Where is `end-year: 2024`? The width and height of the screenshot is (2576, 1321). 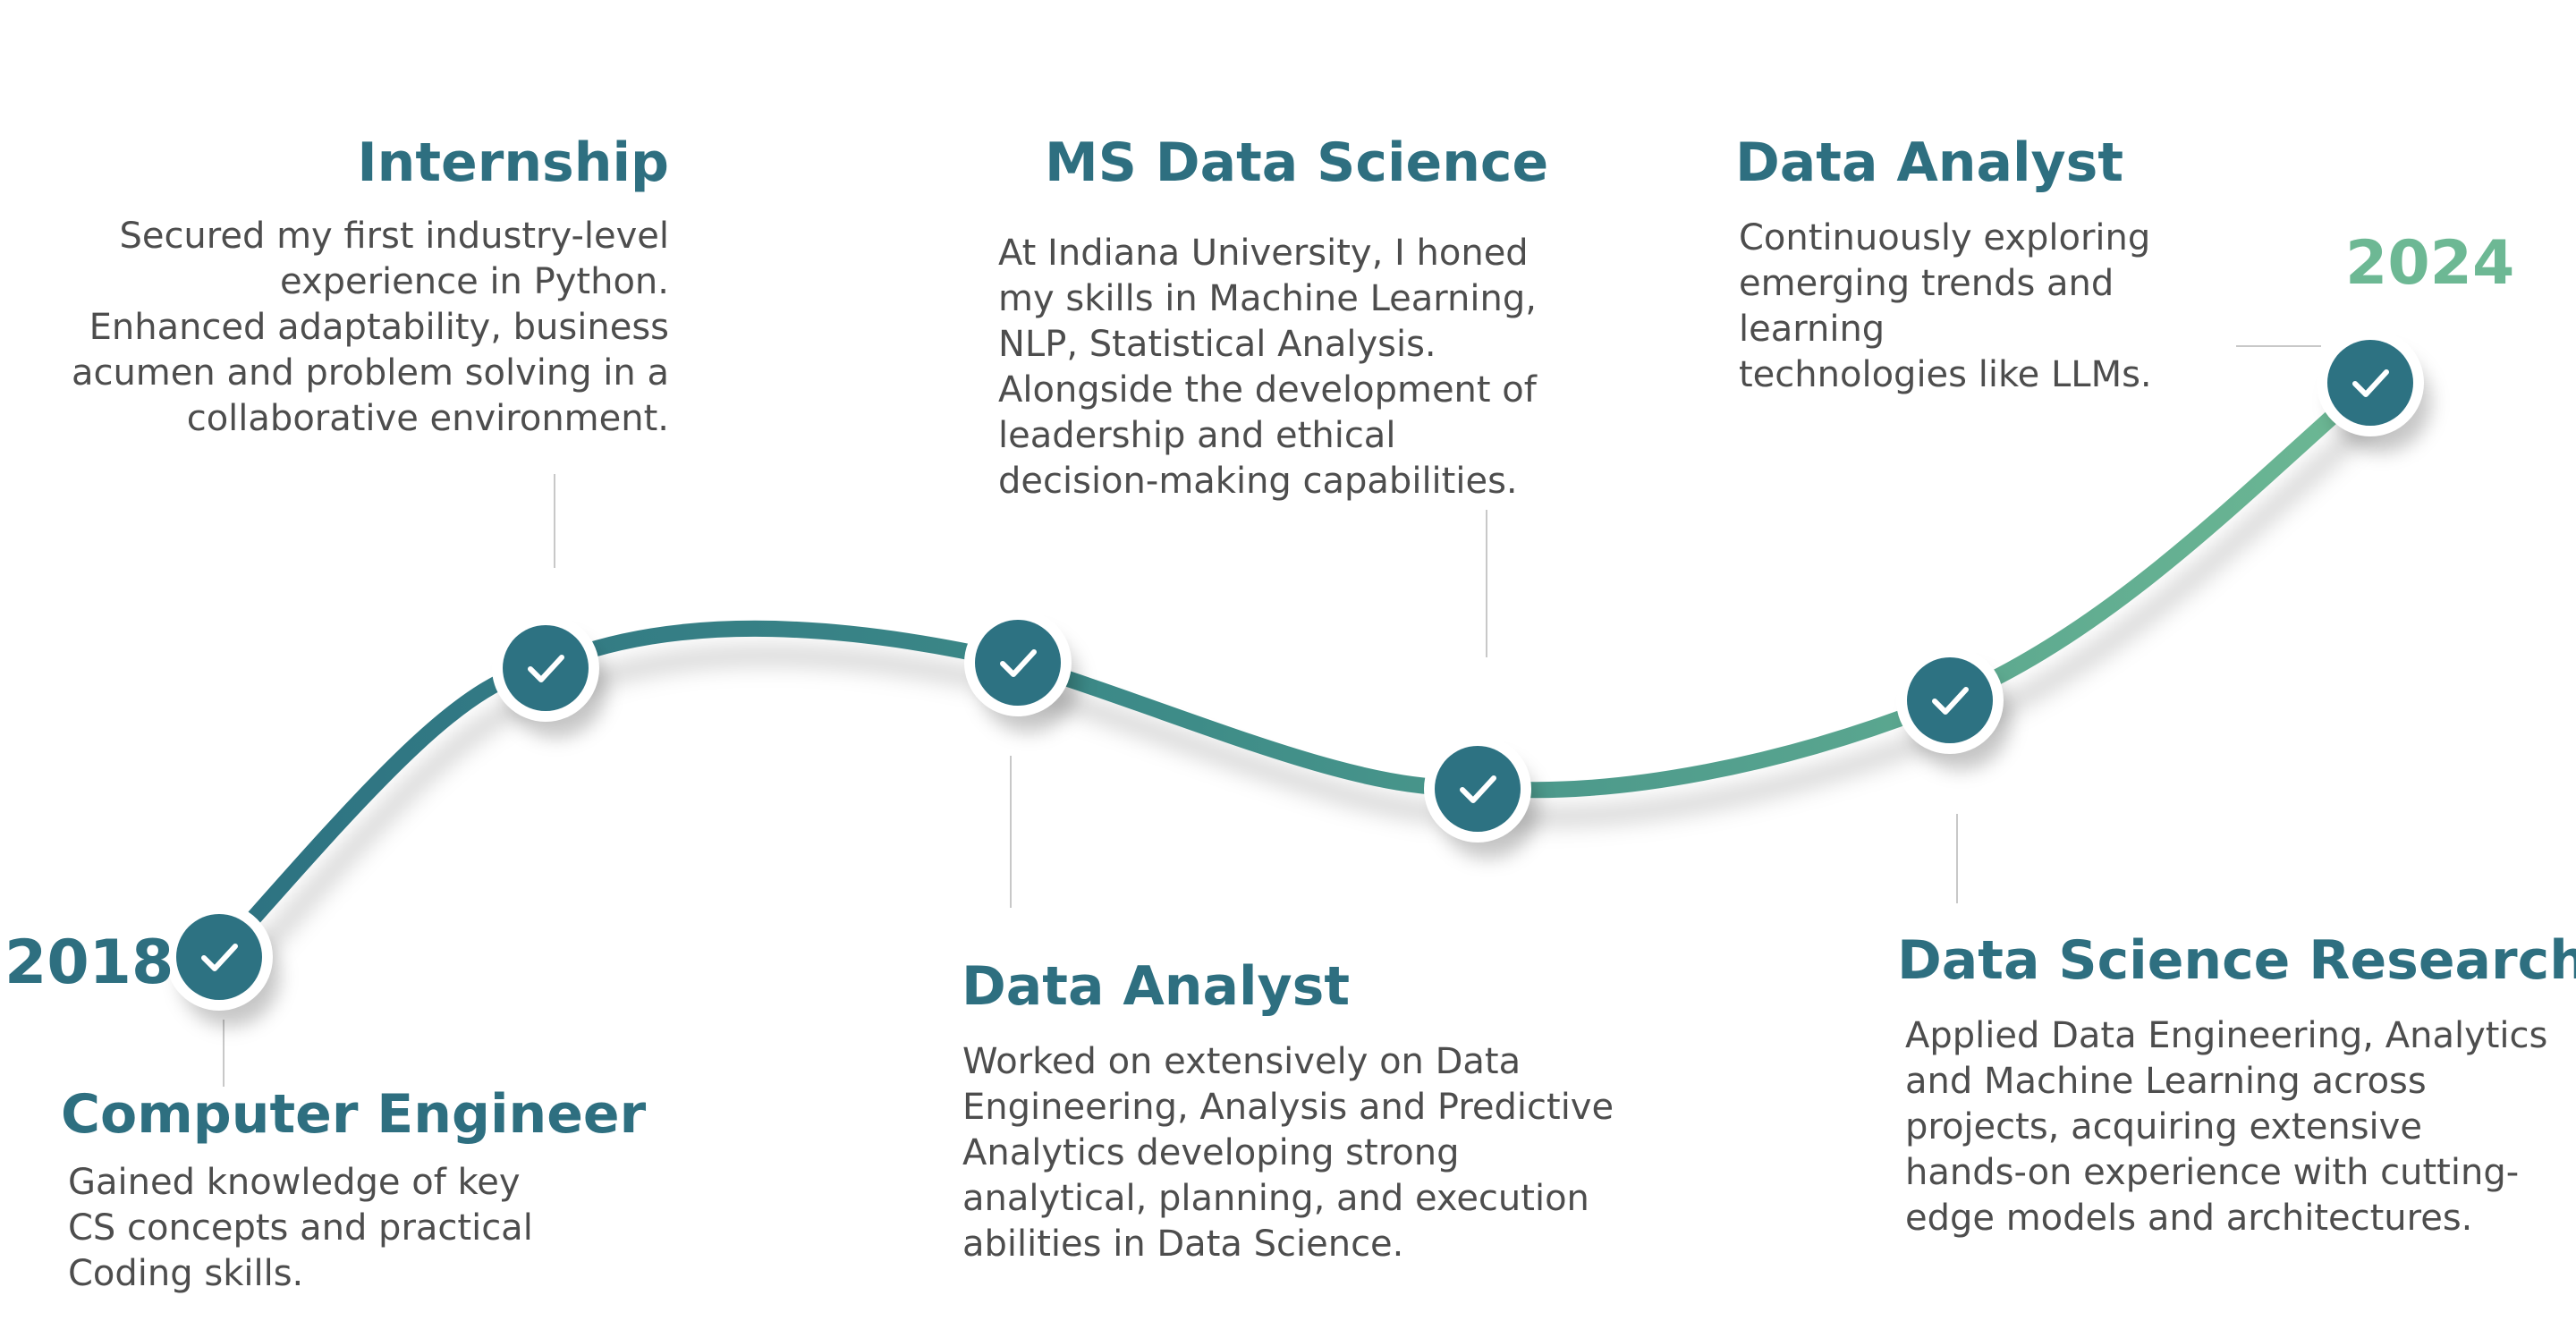 end-year: 2024 is located at coordinates (2430, 263).